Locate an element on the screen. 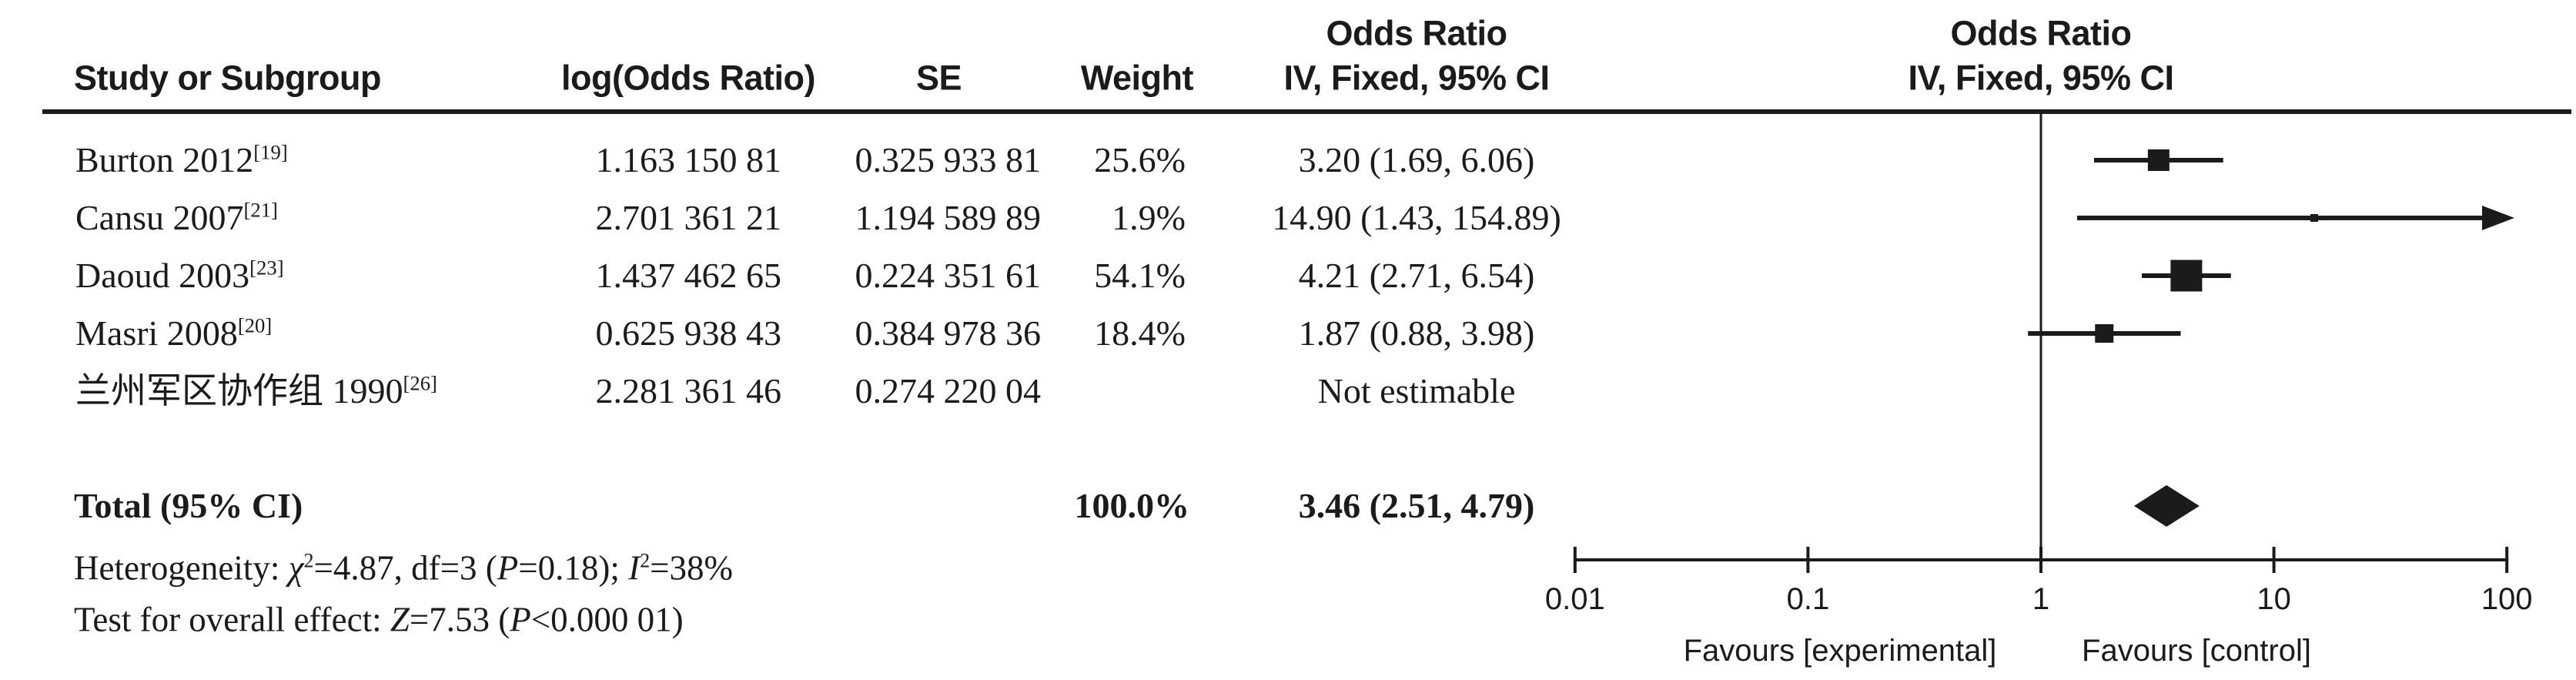 The image size is (2576, 680). or-ci-value: 4.21 (2.71, 6.54) is located at coordinates (1417, 275).